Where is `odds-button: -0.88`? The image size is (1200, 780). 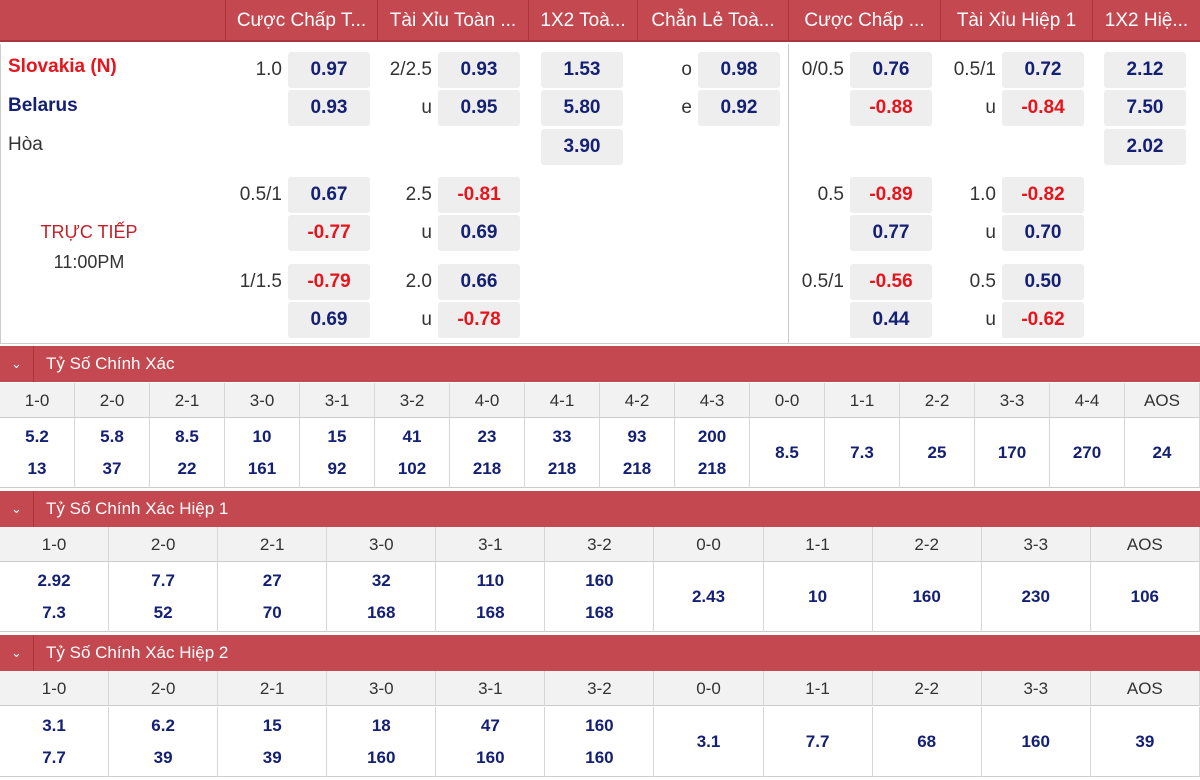 odds-button: -0.88 is located at coordinates (891, 108).